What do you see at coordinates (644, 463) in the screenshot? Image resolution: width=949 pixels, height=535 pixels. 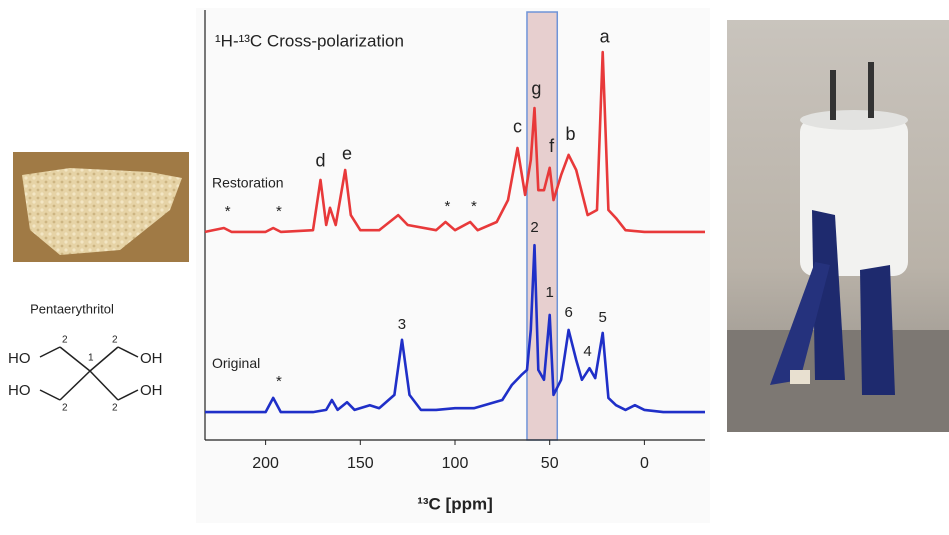 I see `x-tick-label: 0` at bounding box center [644, 463].